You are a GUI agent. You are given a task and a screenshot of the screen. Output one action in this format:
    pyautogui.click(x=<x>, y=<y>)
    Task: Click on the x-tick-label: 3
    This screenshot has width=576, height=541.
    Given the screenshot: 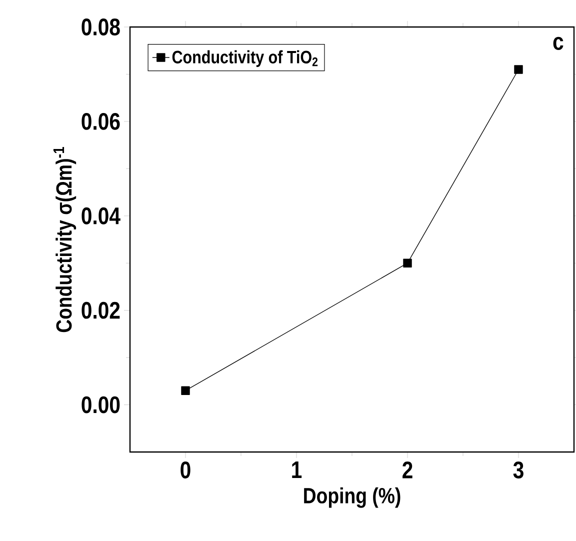 What is the action you would take?
    pyautogui.click(x=518, y=470)
    